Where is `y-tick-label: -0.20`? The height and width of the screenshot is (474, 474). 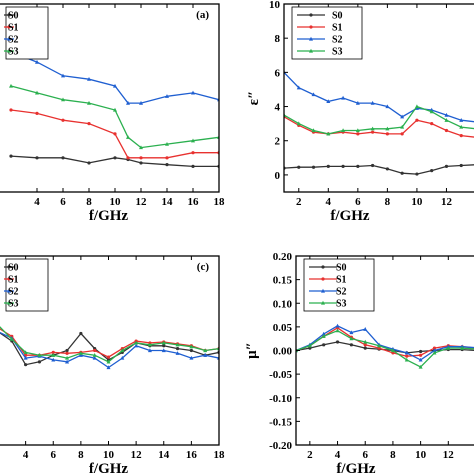 y-tick-label: -0.20 is located at coordinates (280, 446).